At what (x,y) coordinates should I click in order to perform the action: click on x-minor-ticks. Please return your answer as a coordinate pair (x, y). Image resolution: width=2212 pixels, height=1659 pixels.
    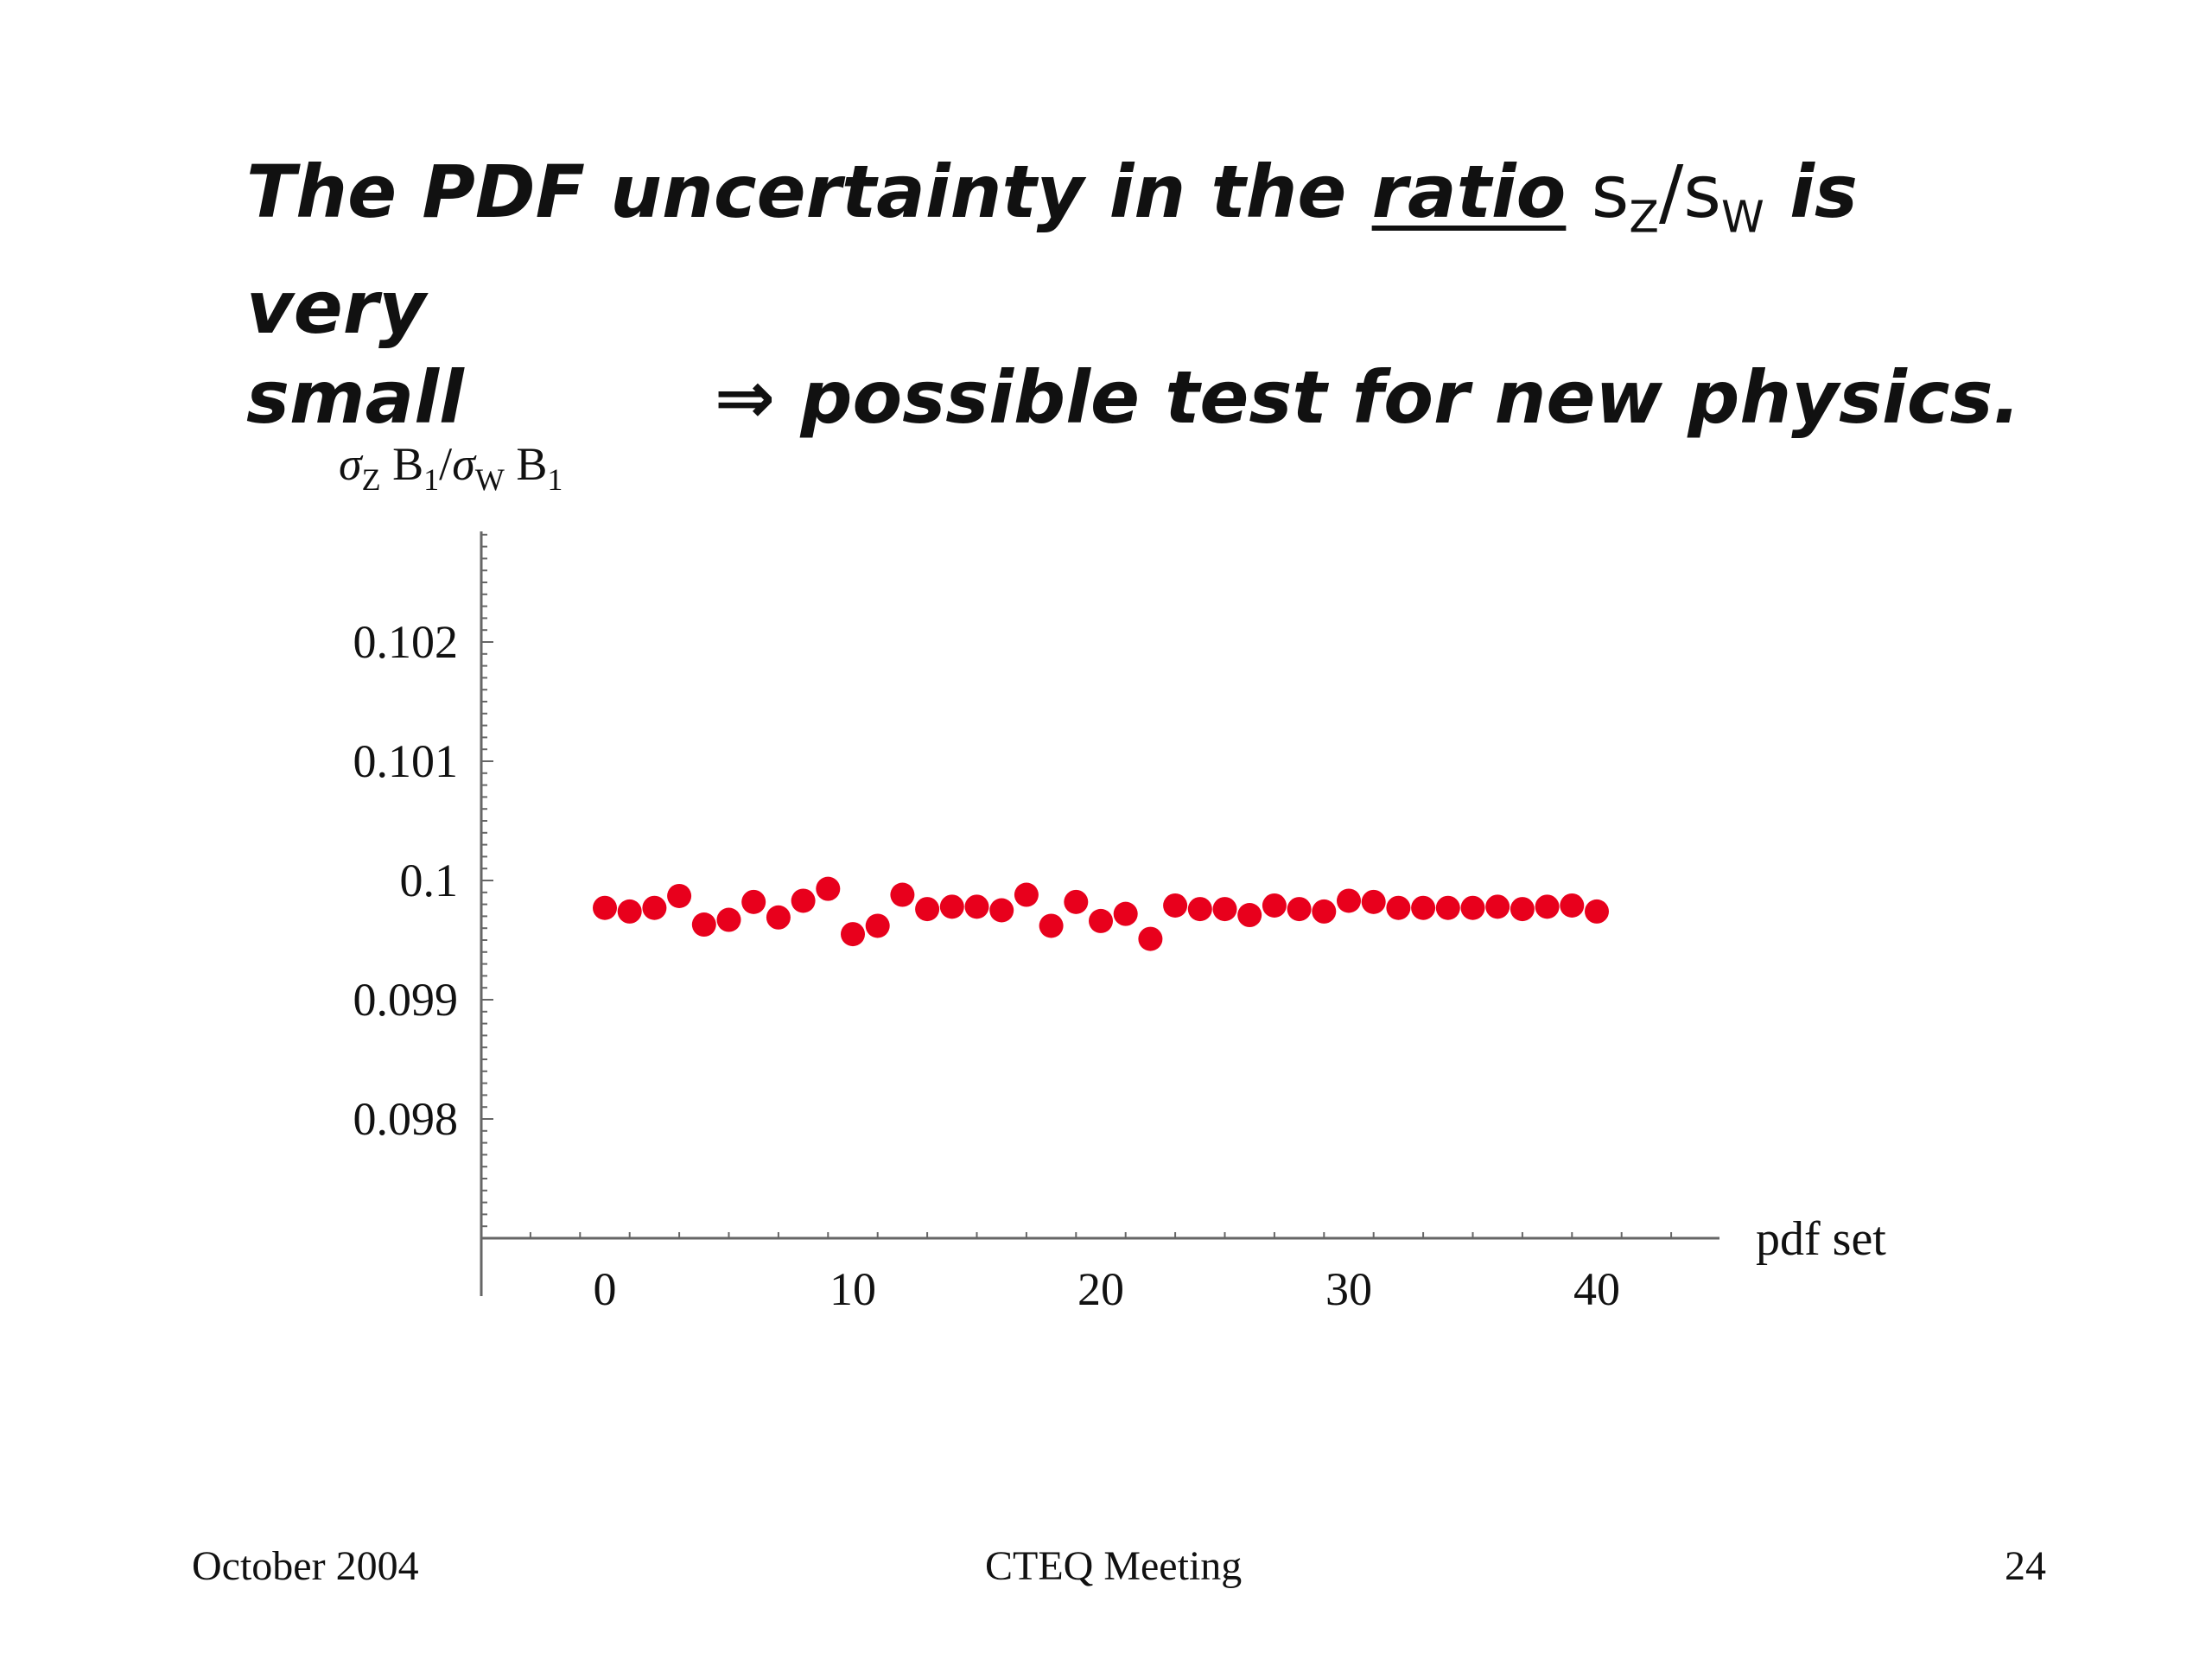
    Looking at the image, I should click on (1101, 1235).